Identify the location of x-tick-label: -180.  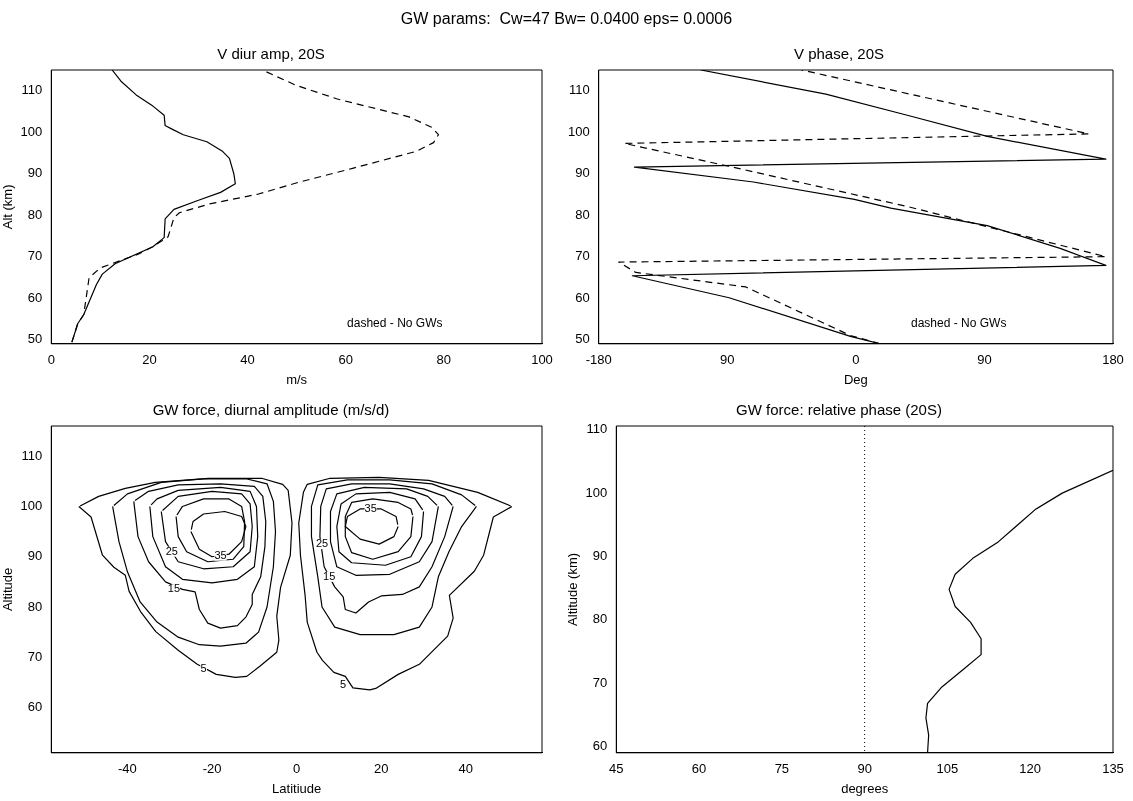
(598, 360).